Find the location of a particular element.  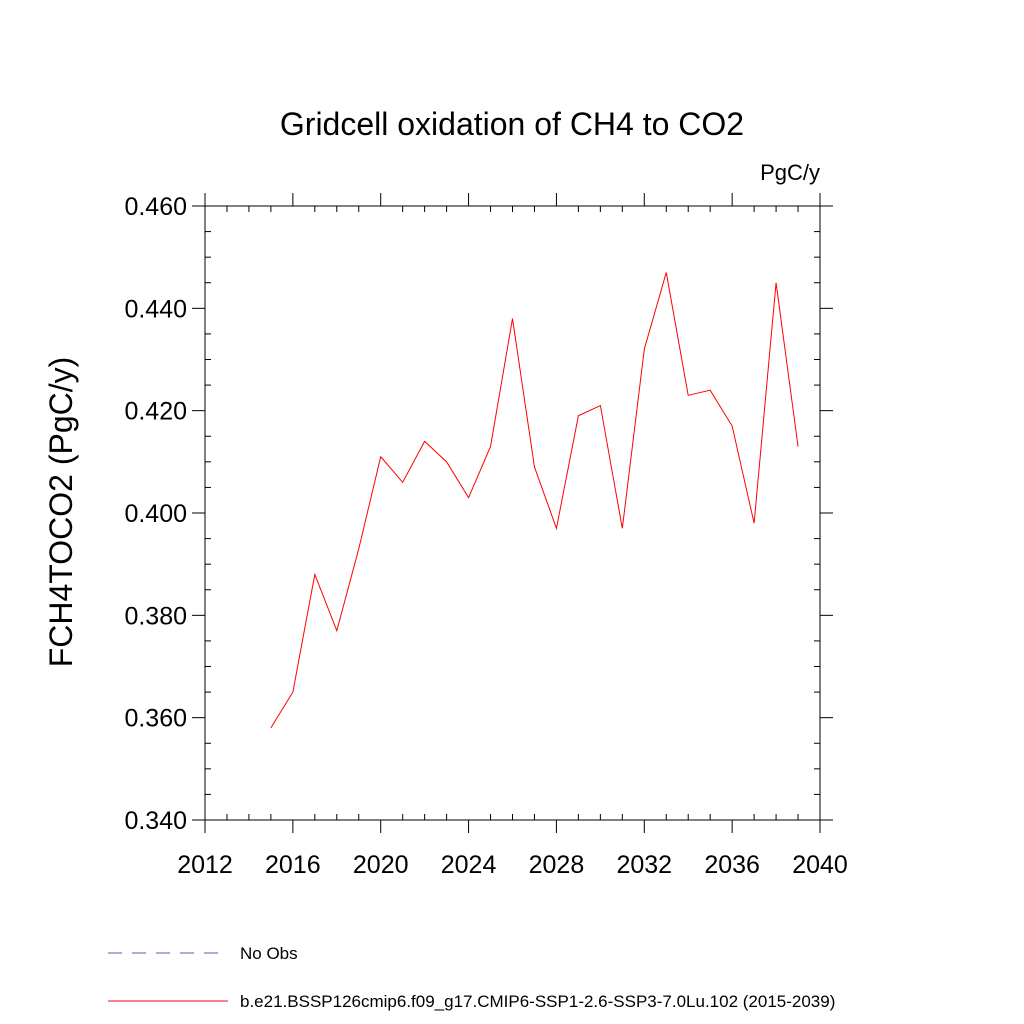

units-label: PgC/y is located at coordinates (790, 172).